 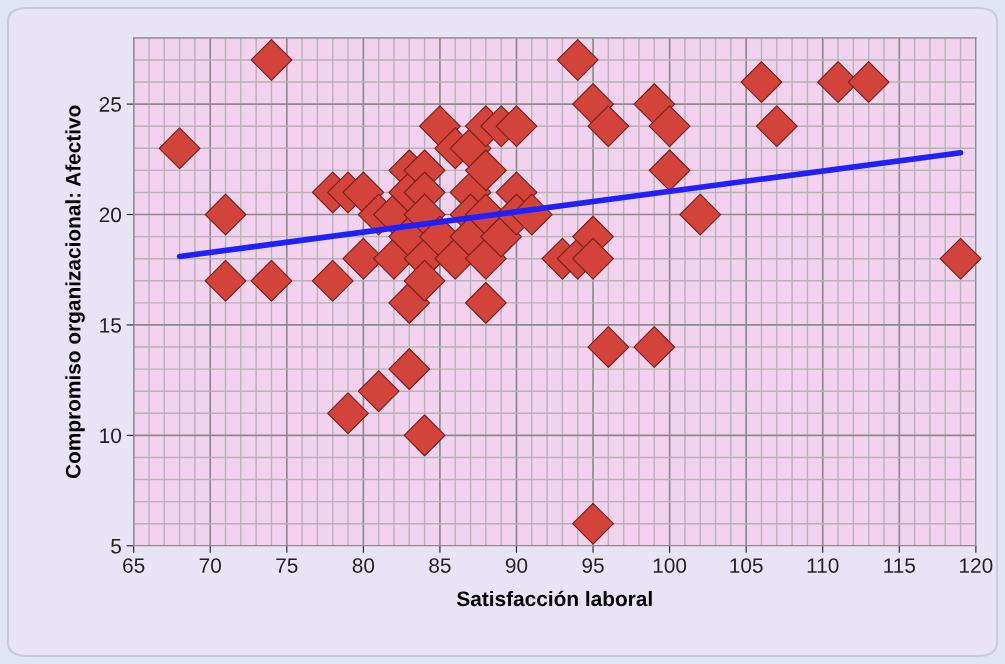 What do you see at coordinates (554, 598) in the screenshot?
I see `x-axis-title: Satisfacción laboral` at bounding box center [554, 598].